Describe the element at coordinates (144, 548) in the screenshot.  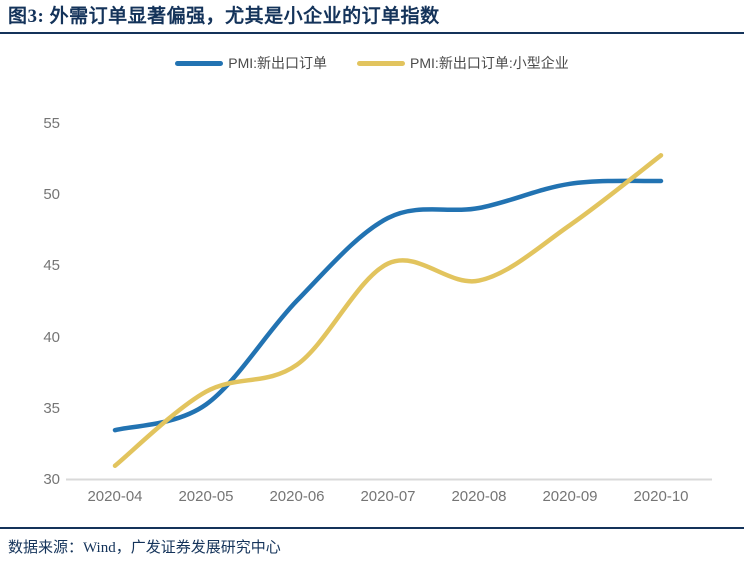
I see `data-source-note: 数据来源：Wind，广发证券发展研究中心` at that location.